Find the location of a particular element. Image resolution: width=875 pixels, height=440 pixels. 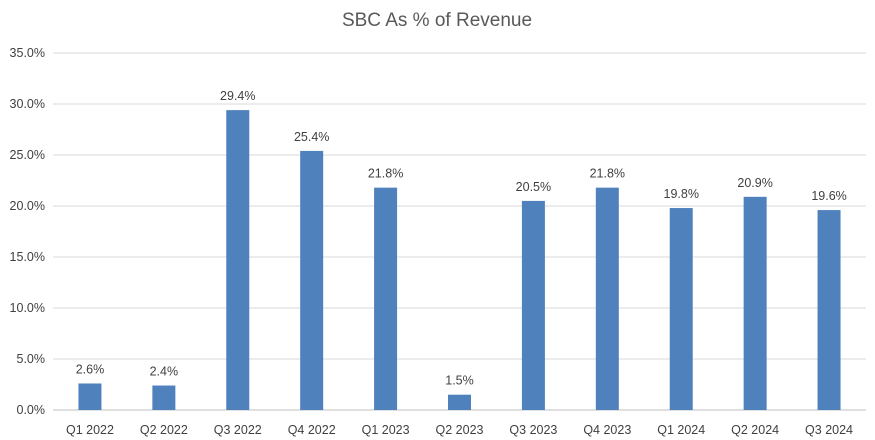

x-tick-label: Q4 2022 is located at coordinates (312, 430).